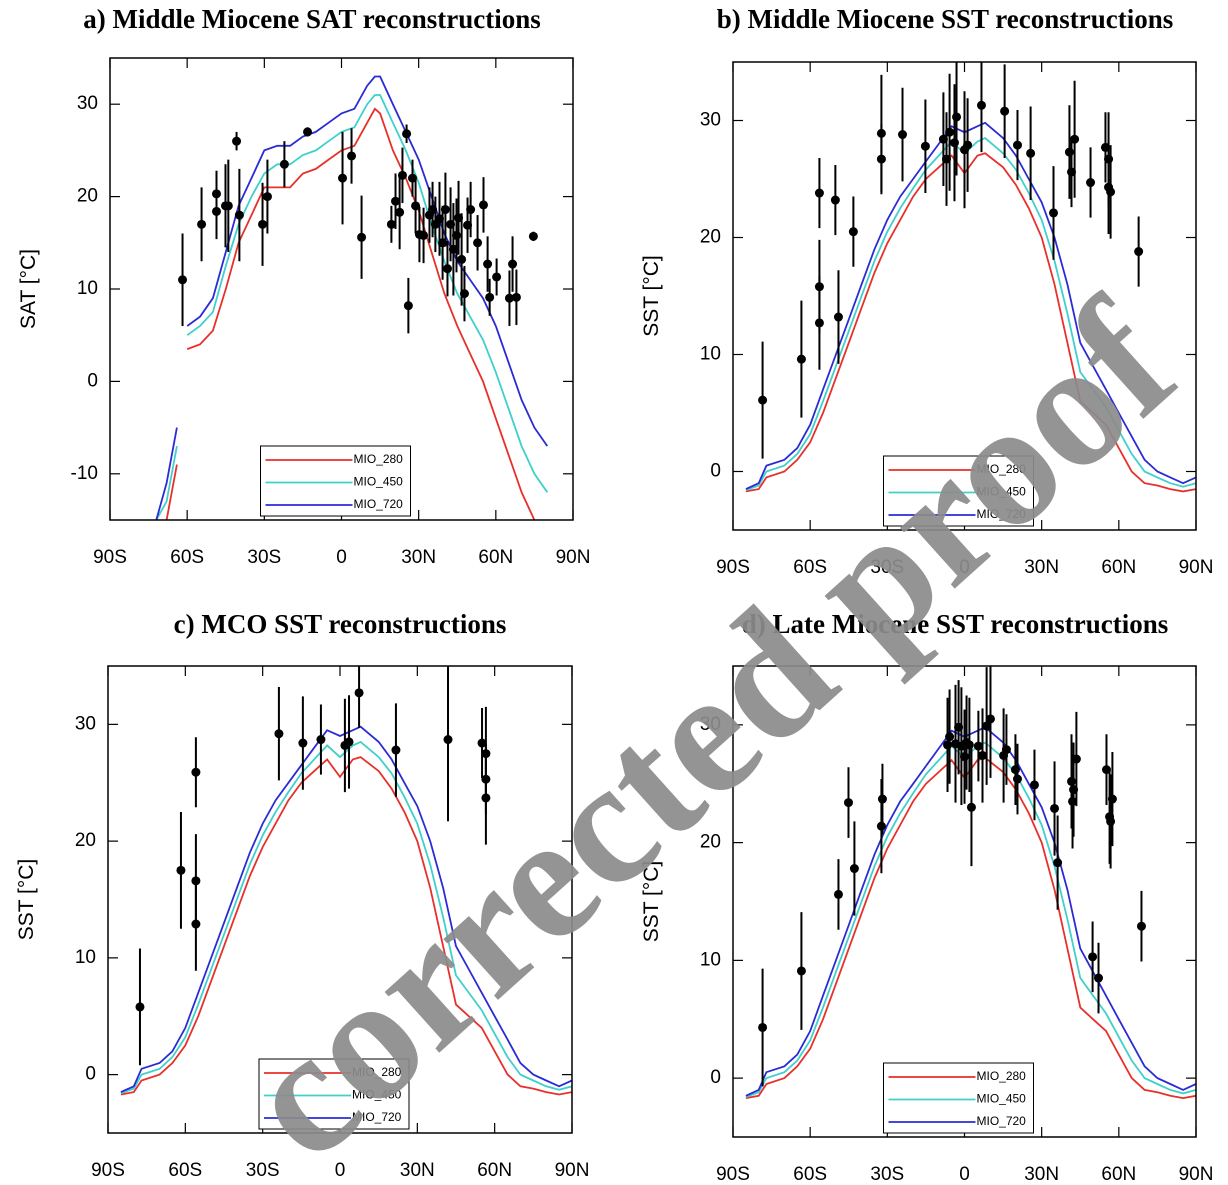 This screenshot has width=1228, height=1185. What do you see at coordinates (340, 624) in the screenshot?
I see `panel-title: c) MCO SST reconstructions` at bounding box center [340, 624].